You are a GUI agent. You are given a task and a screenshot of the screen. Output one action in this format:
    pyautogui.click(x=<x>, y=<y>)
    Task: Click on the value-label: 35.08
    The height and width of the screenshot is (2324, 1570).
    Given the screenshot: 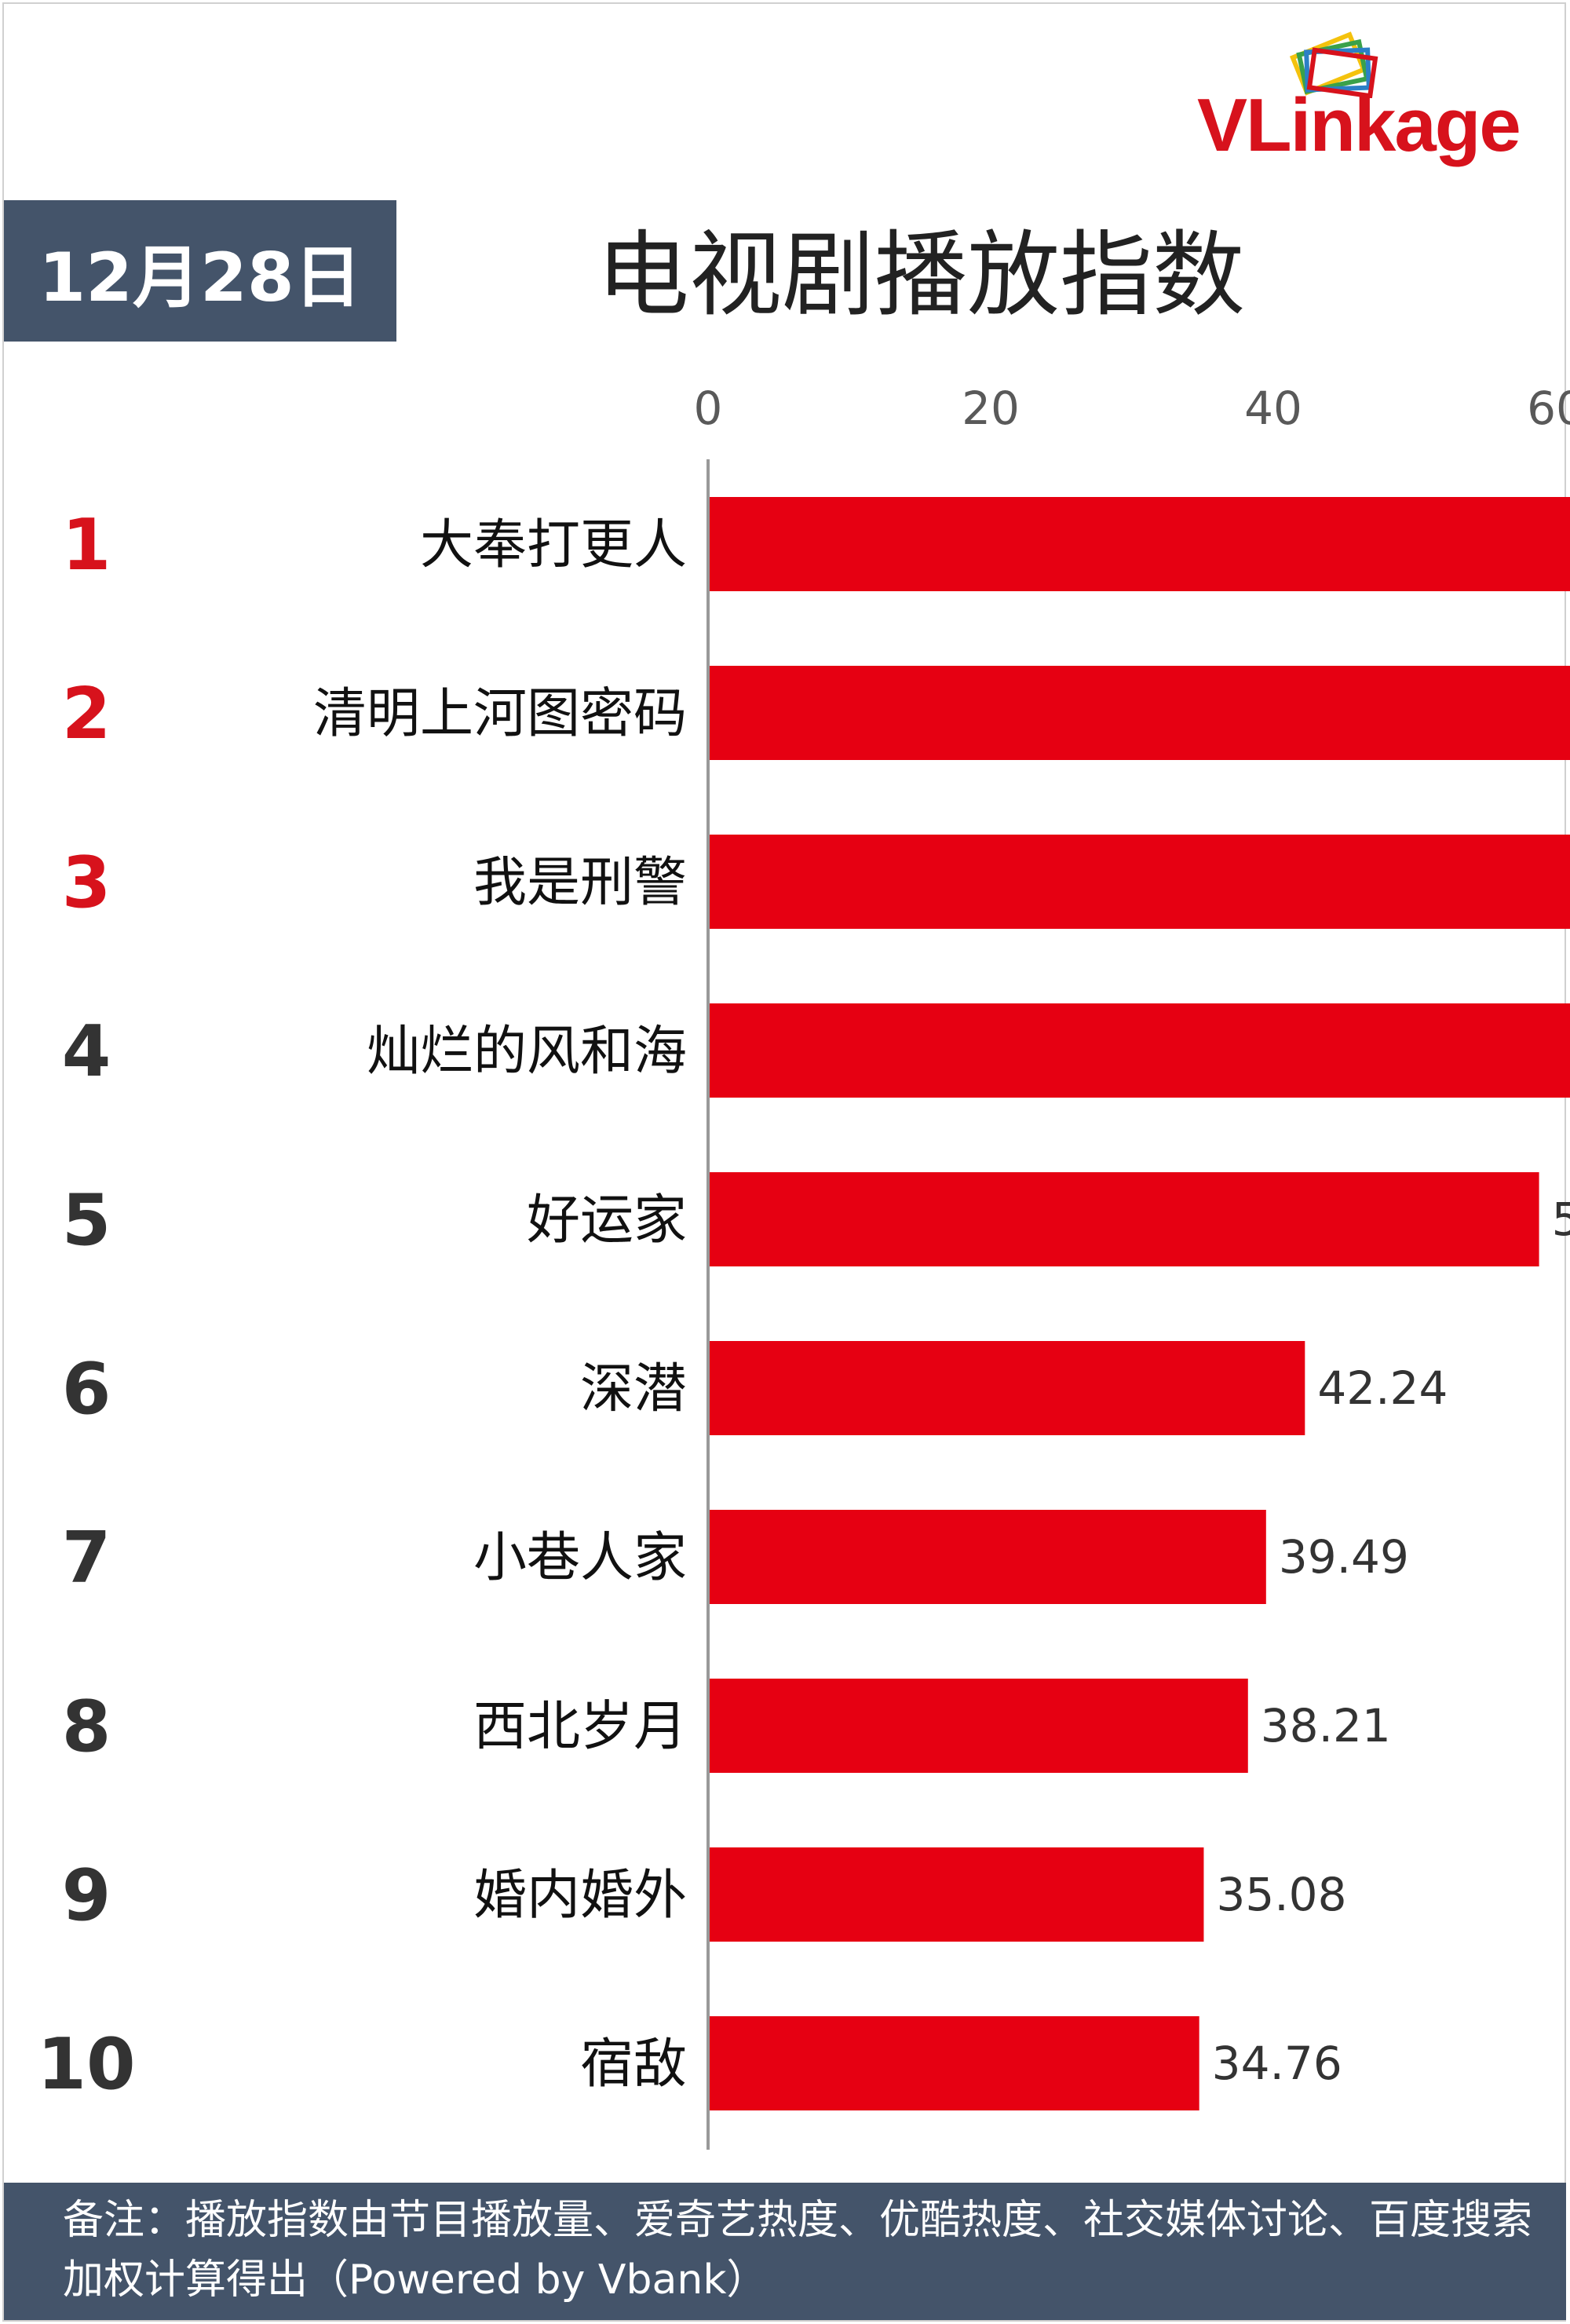 What is the action you would take?
    pyautogui.click(x=1281, y=1894)
    